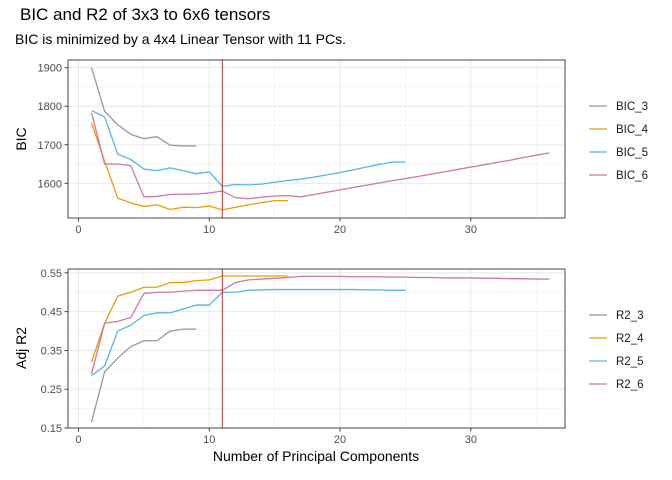 This screenshot has width=672, height=480. I want to click on legend-label: R2_3, so click(630, 316).